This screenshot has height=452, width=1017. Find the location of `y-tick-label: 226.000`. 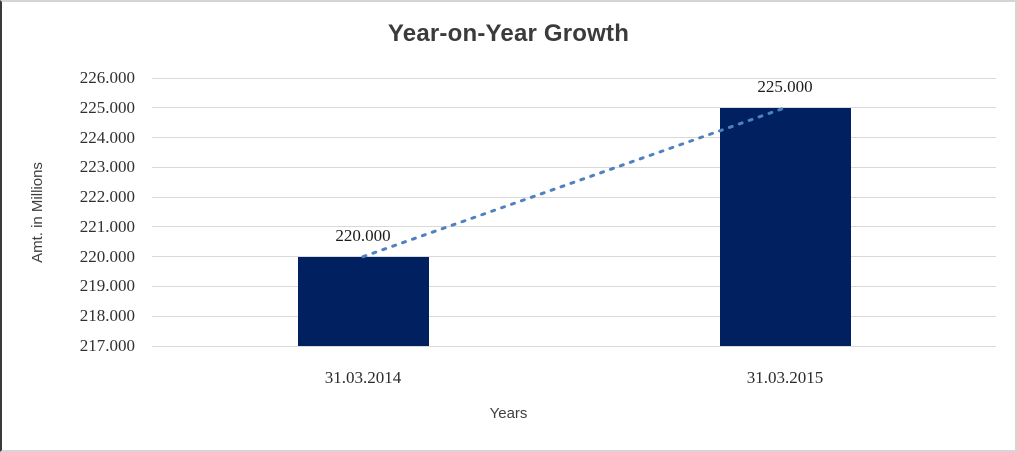

y-tick-label: 226.000 is located at coordinates (107, 77).